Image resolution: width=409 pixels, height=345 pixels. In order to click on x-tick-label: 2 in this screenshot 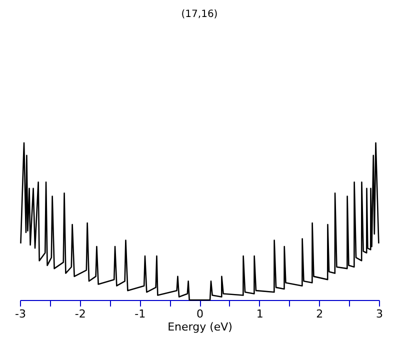, I will do `click(320, 314)`.